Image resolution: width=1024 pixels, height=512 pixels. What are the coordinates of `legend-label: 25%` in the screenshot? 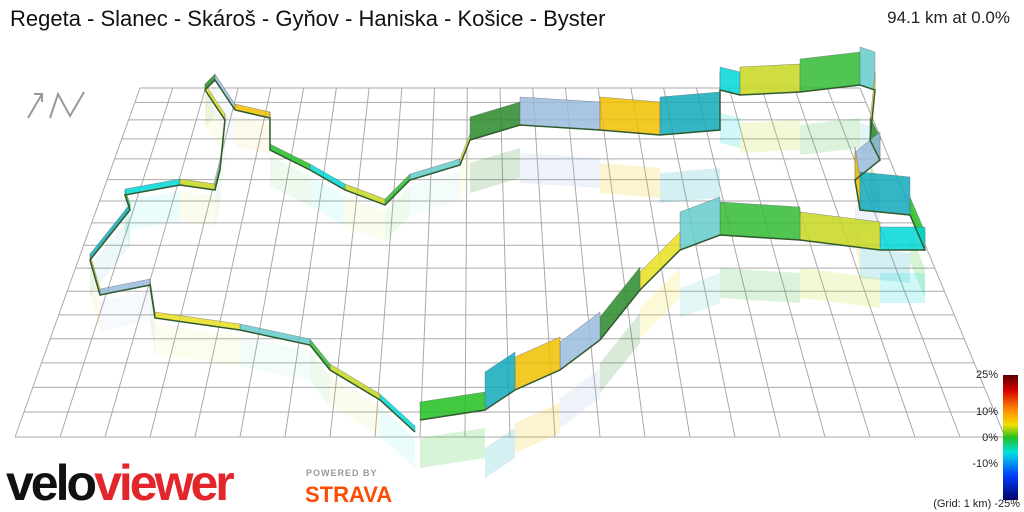 It's located at (987, 375).